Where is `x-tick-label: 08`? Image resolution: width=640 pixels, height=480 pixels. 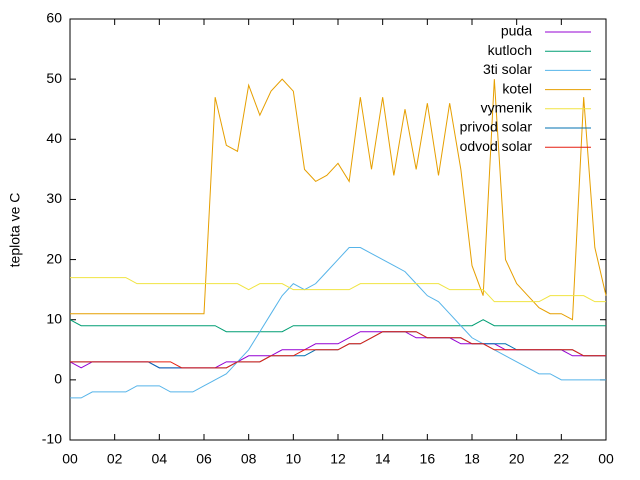
x-tick-label: 08 is located at coordinates (249, 459).